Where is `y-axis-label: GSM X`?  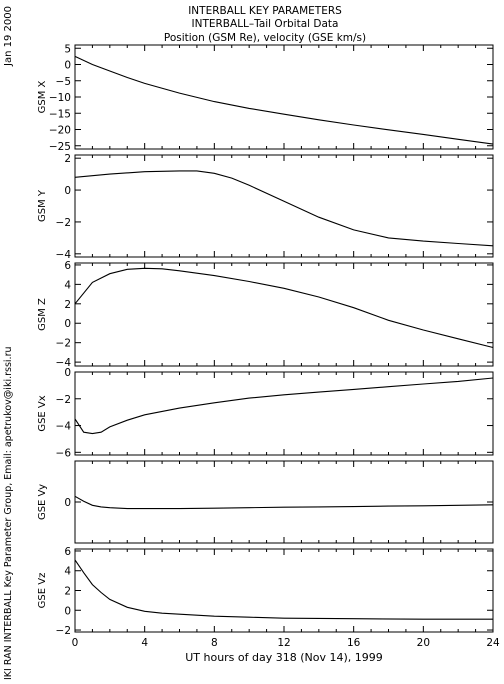 y-axis-label: GSM X is located at coordinates (42, 96).